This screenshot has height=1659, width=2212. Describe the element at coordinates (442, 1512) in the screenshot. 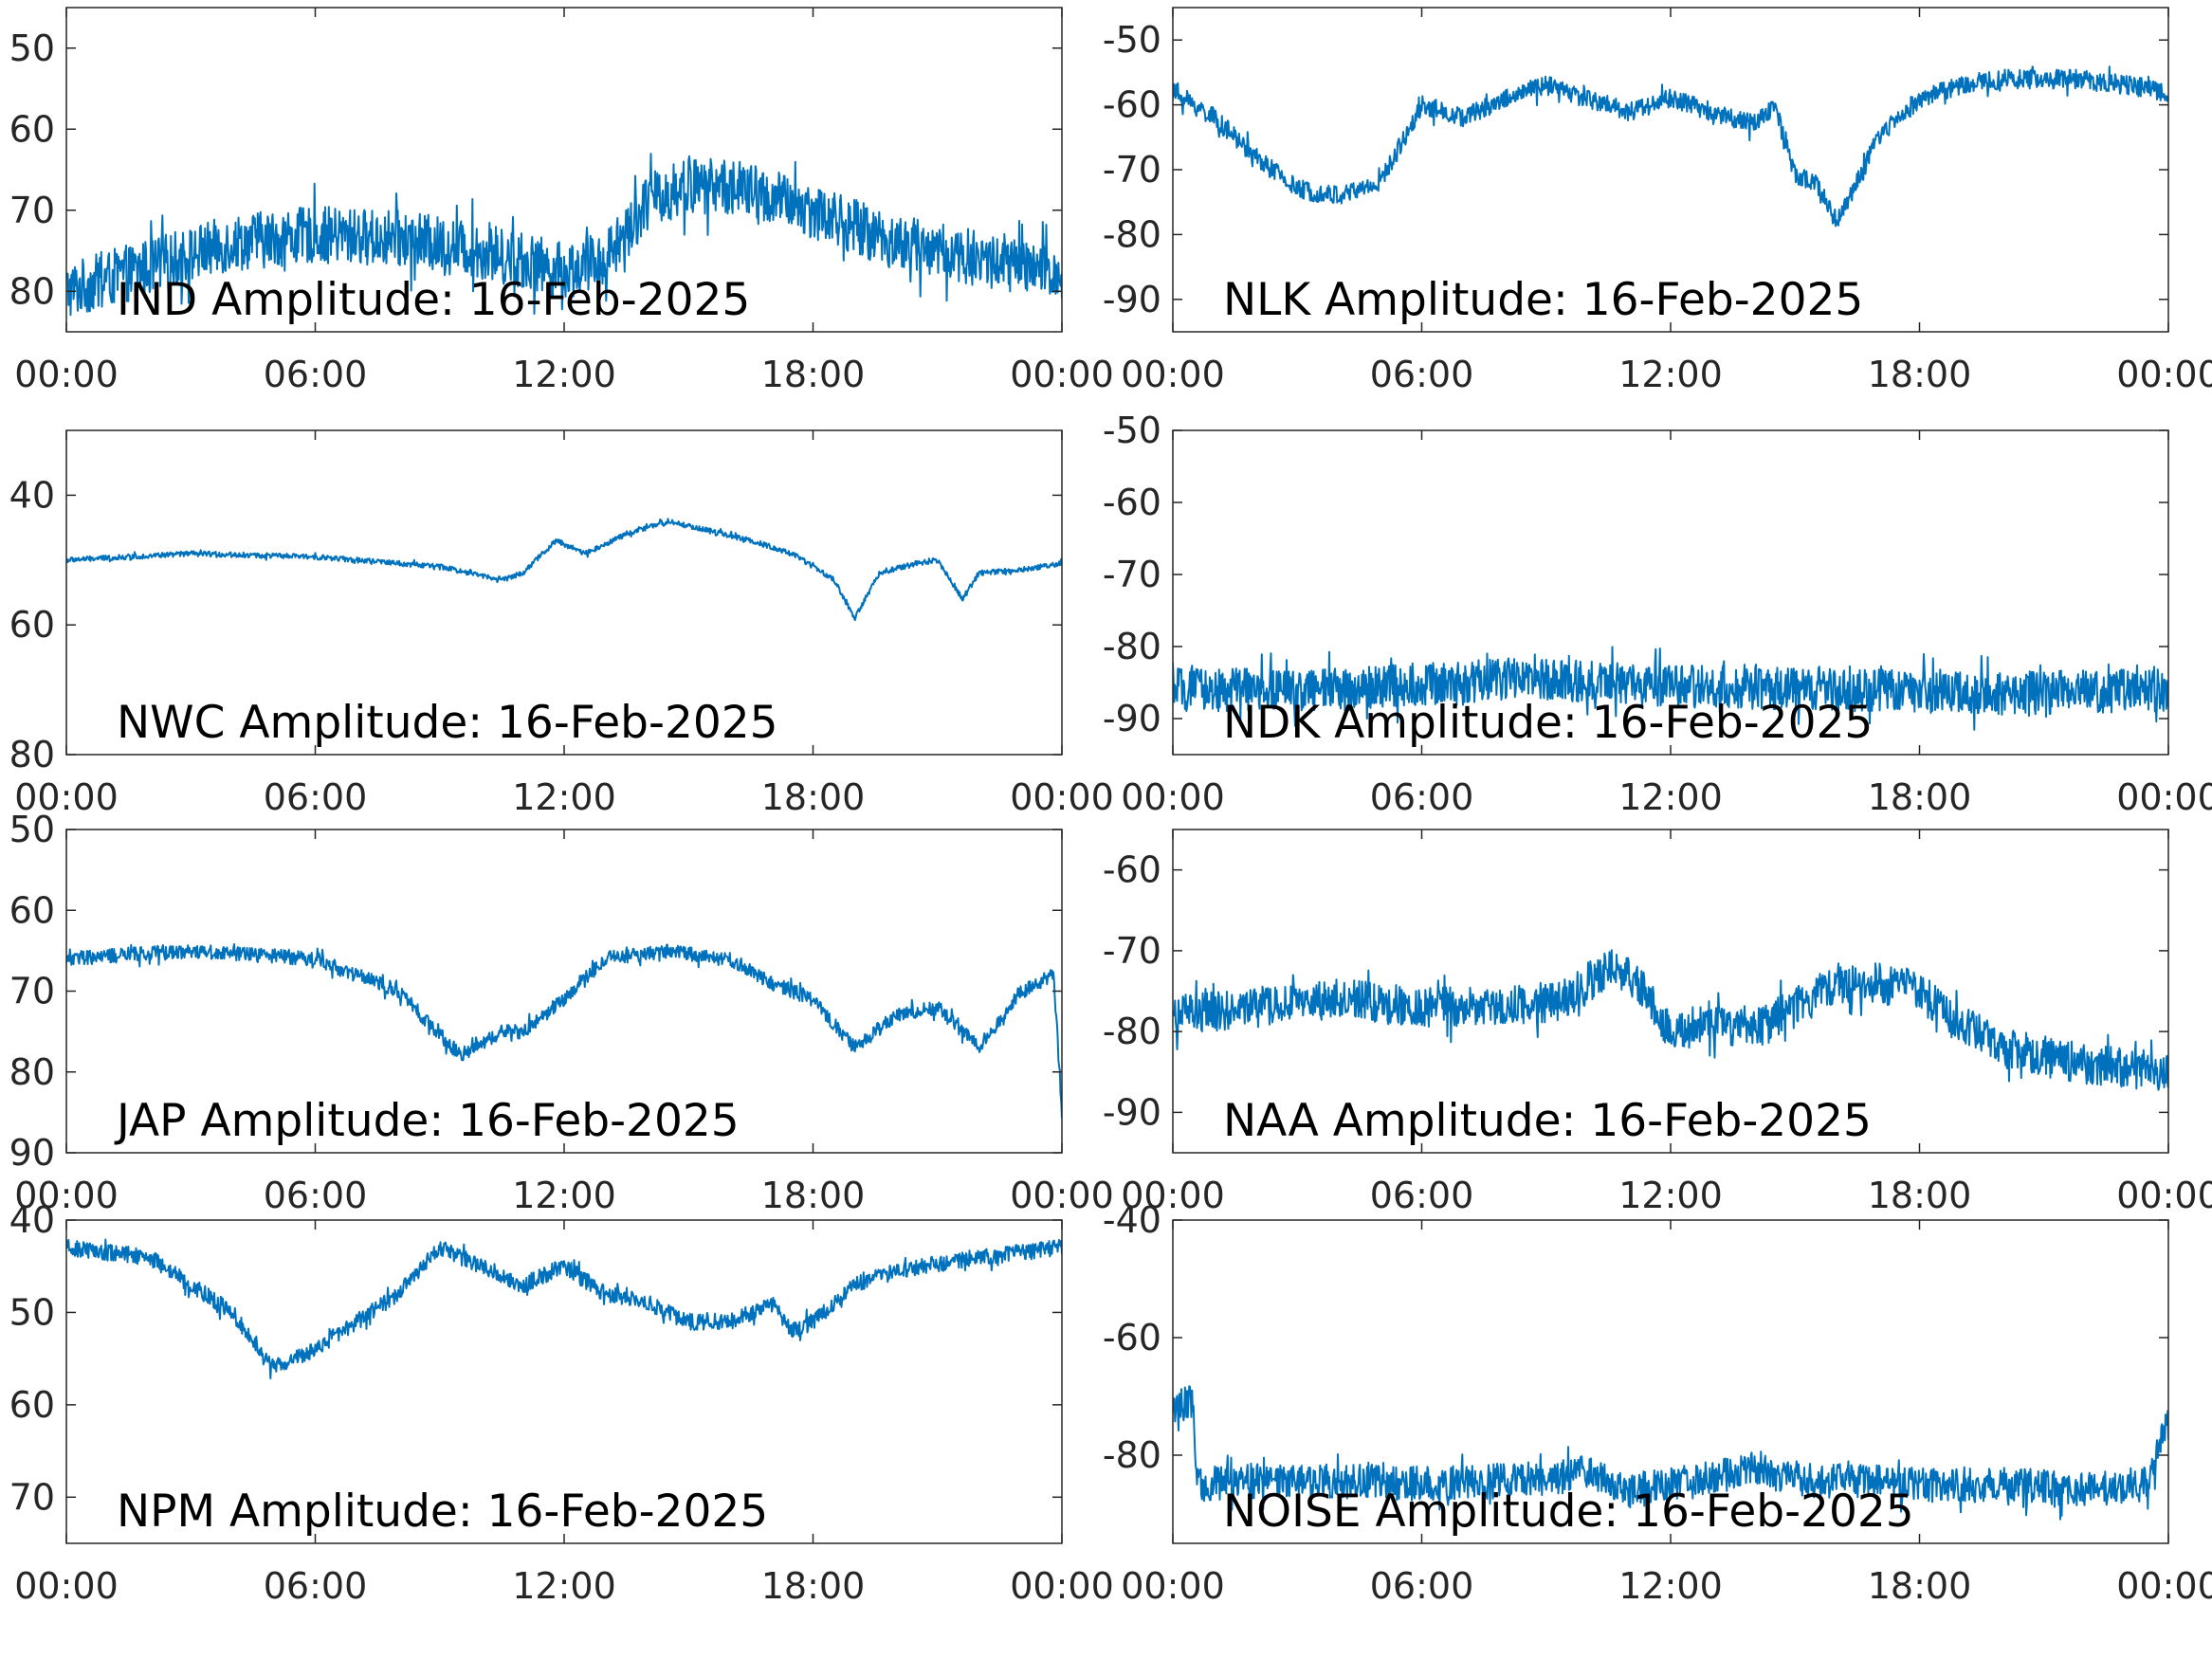

I see `chart-title: NPM Amplitude: 16-Feb-2025` at that location.